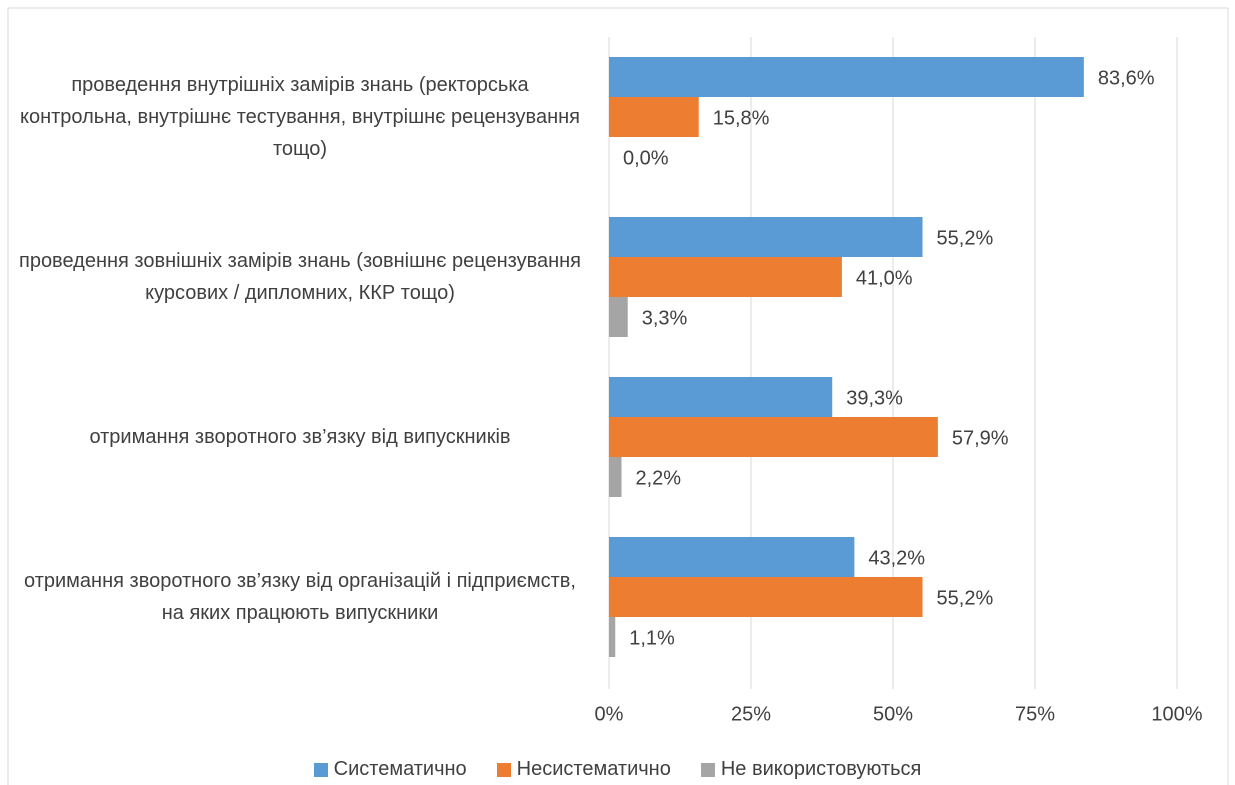  What do you see at coordinates (893, 714) in the screenshot?
I see `x-tick-label: 50%` at bounding box center [893, 714].